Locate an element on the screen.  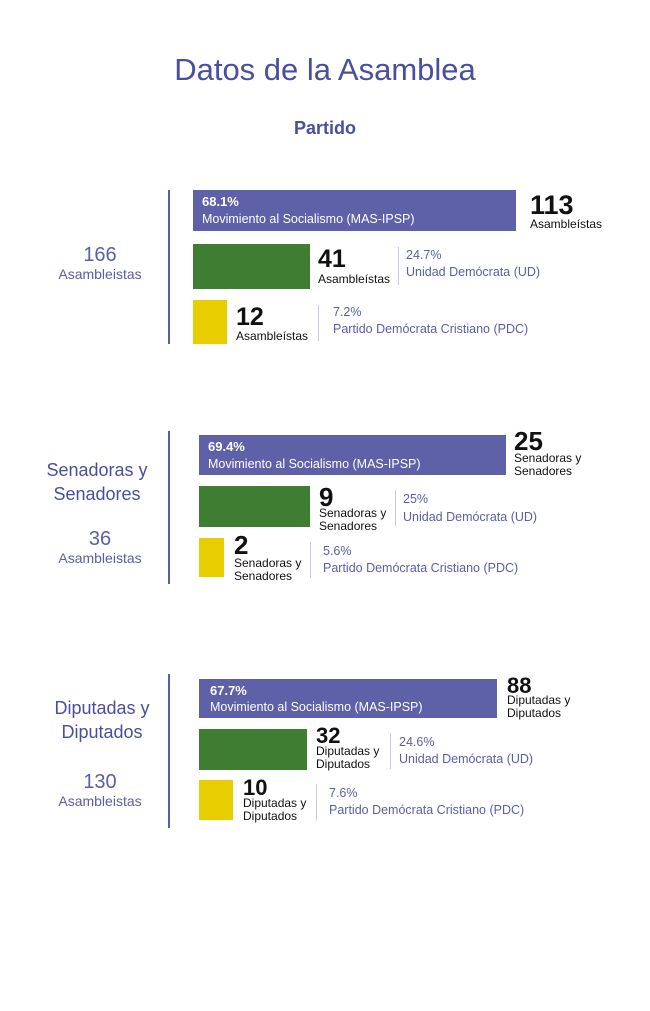
group-total: 130 is located at coordinates (100, 782).